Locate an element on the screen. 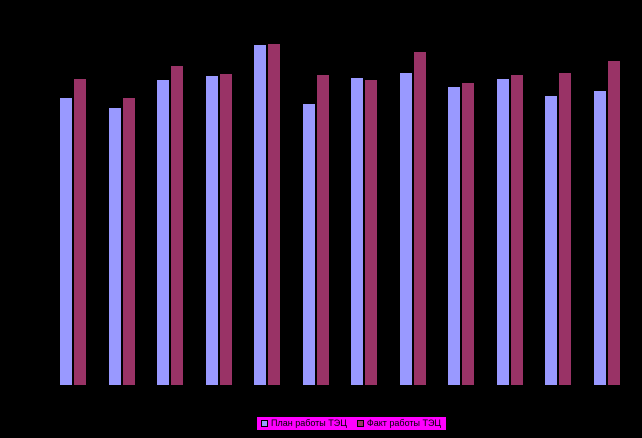 The height and width of the screenshot is (438, 642). legend-item-fact: Факт работы ТЭЦ is located at coordinates (399, 423).